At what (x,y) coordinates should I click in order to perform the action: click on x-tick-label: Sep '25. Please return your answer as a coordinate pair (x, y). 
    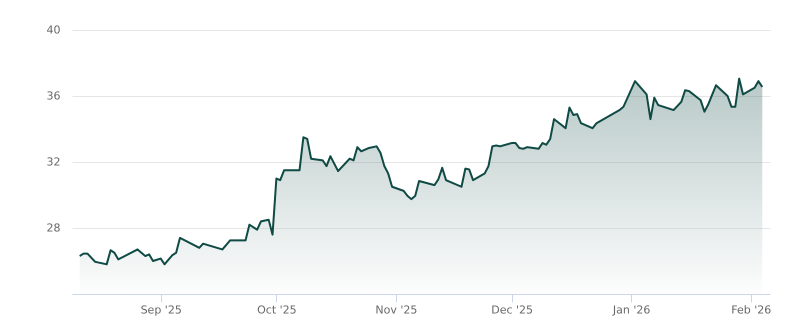
    Looking at the image, I should click on (161, 310).